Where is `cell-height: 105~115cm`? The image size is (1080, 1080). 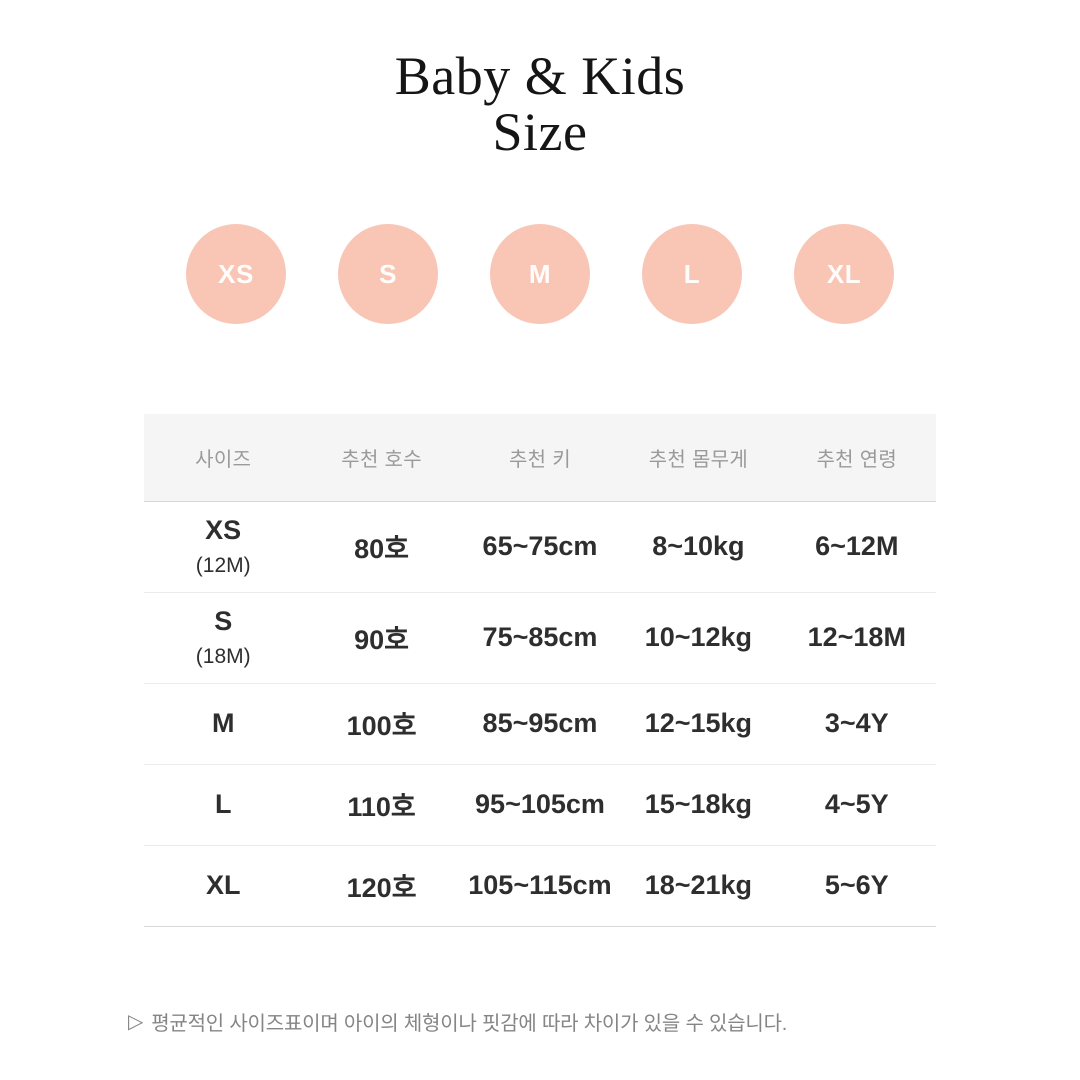 cell-height: 105~115cm is located at coordinates (540, 885).